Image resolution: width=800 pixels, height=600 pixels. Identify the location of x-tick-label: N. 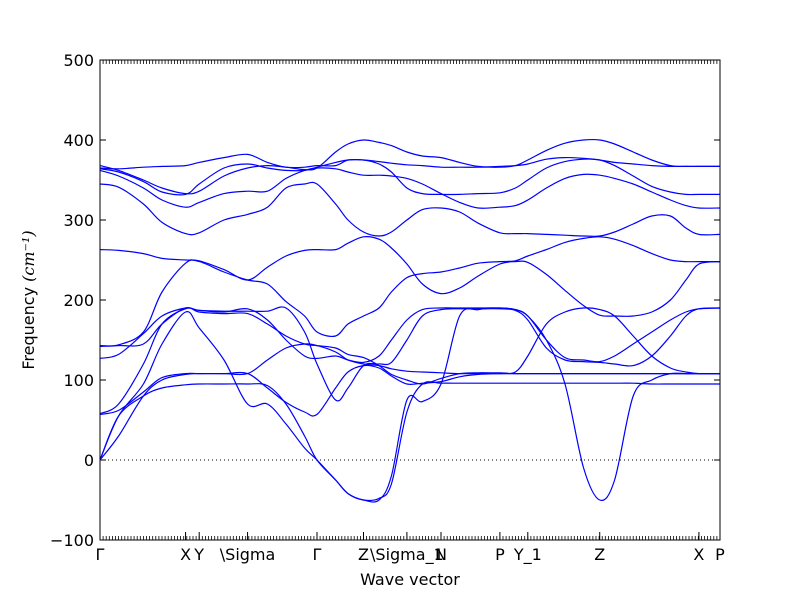
(441, 554).